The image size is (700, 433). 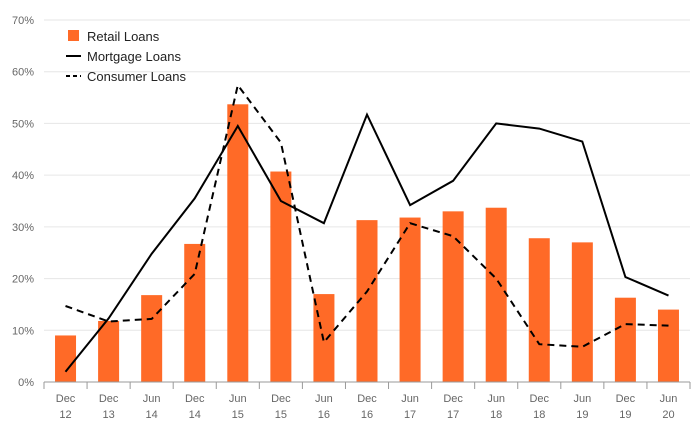 What do you see at coordinates (123, 36) in the screenshot?
I see `legend-label-retail-loans: Retail Loans` at bounding box center [123, 36].